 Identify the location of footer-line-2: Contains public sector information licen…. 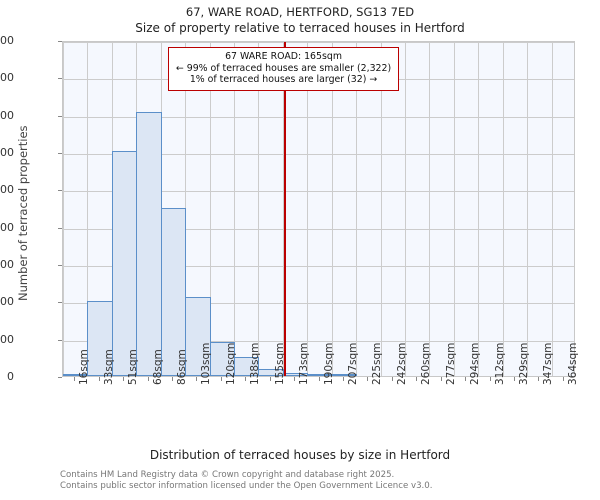
(246, 485).